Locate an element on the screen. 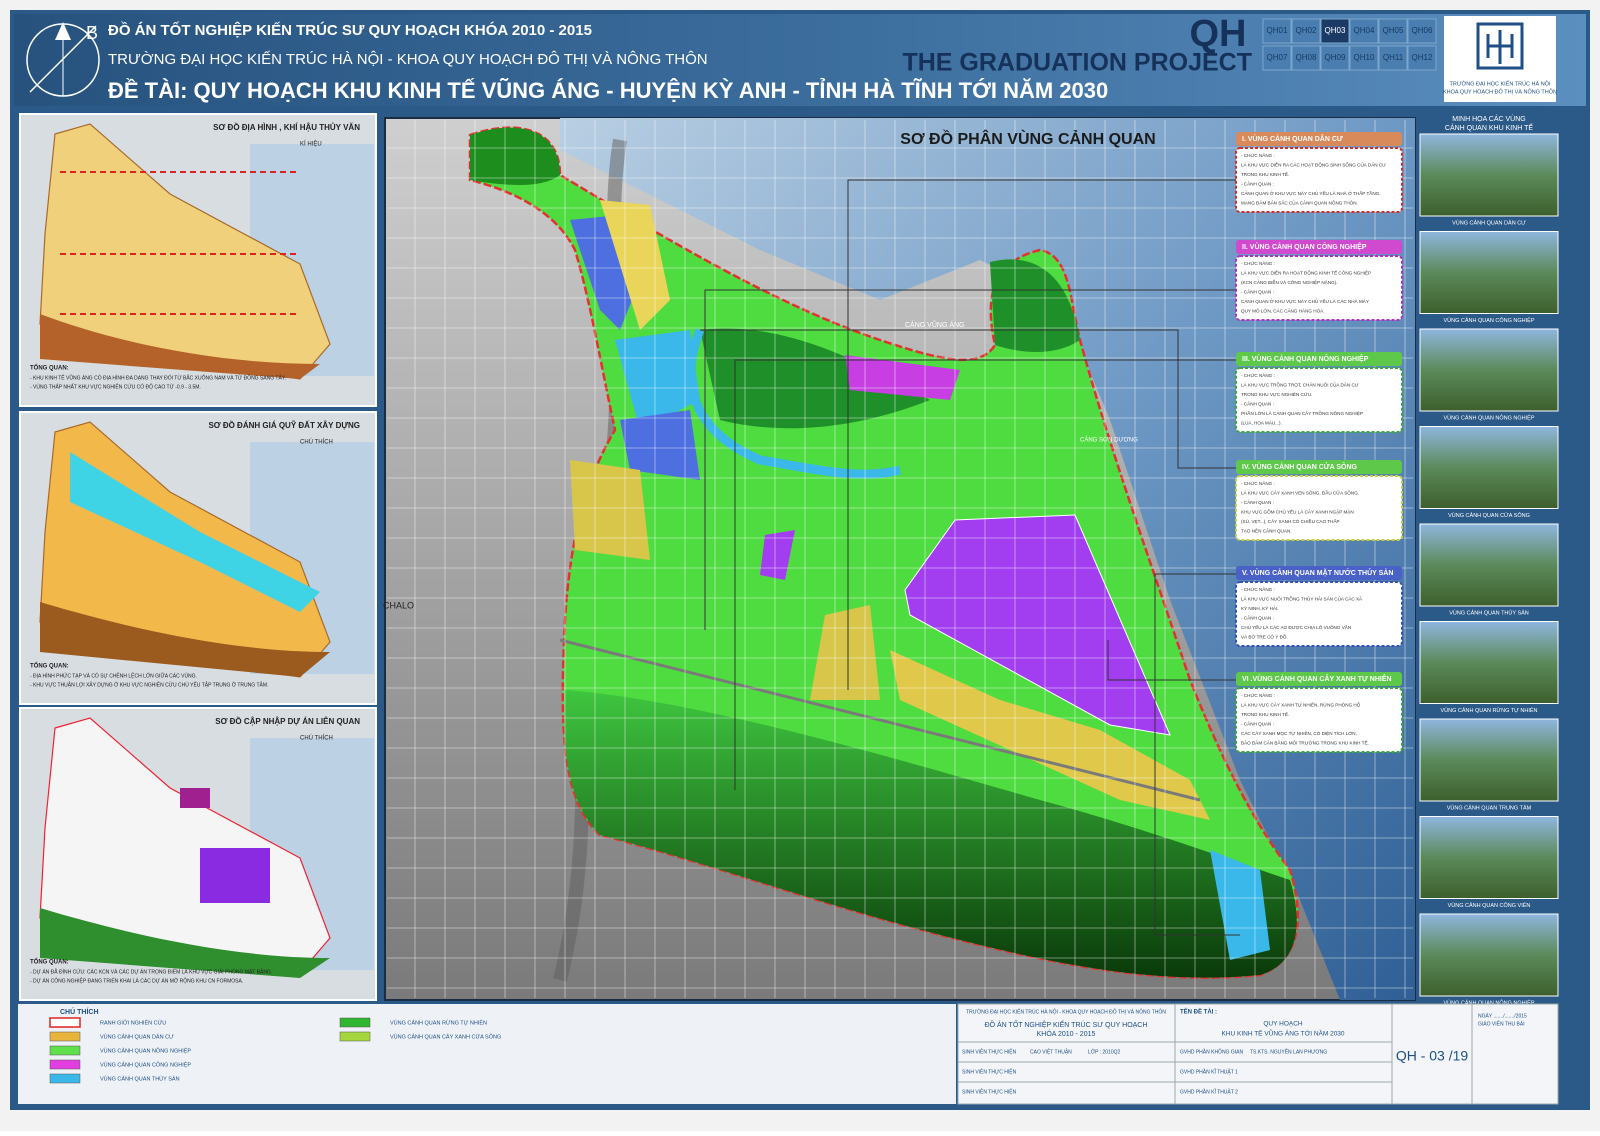  zone-text: KỲ NINH, KỲ HẢI. is located at coordinates (1260, 608).